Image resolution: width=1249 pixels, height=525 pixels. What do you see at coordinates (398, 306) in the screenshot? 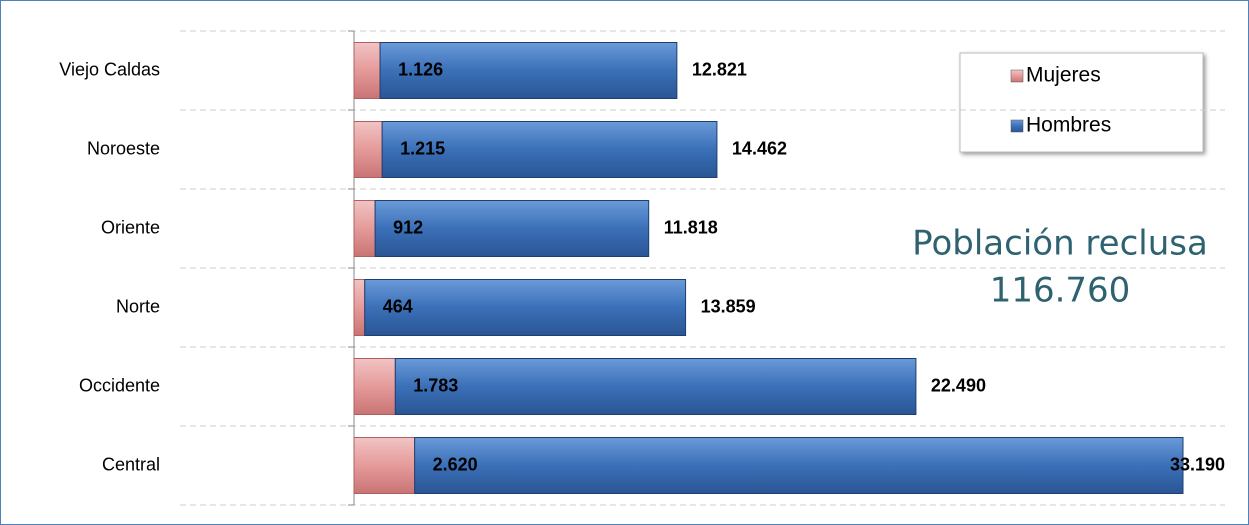
I see `data-label: 464` at bounding box center [398, 306].